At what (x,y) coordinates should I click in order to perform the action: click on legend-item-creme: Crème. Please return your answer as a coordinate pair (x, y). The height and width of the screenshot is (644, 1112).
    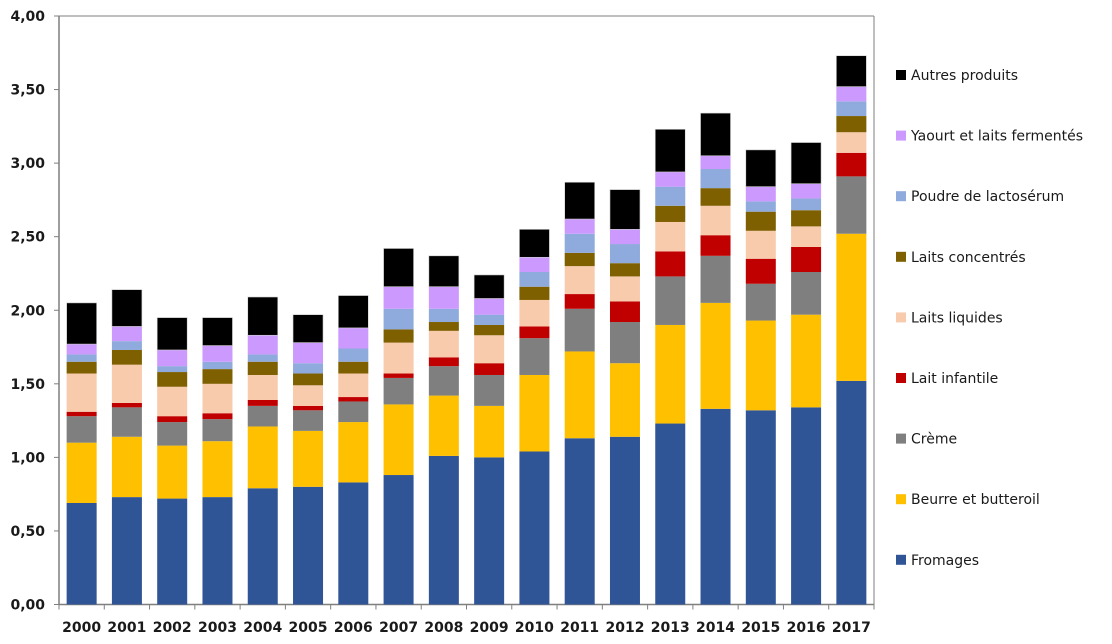
    Looking at the image, I should click on (926, 440).